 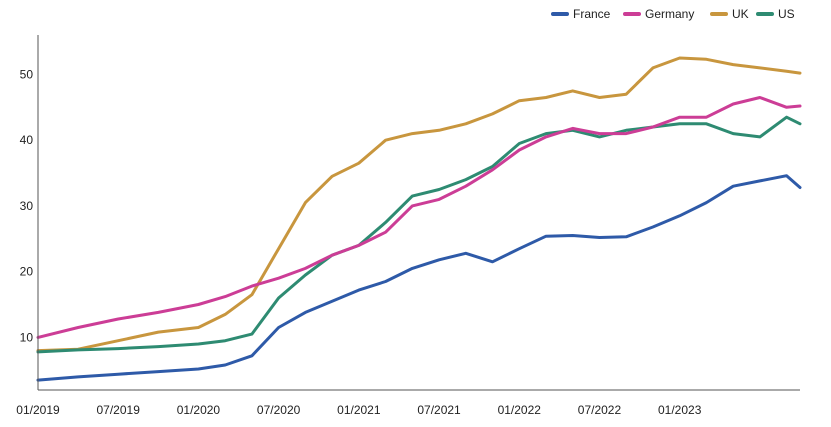 What do you see at coordinates (592, 14) in the screenshot?
I see `legend-label-france: France` at bounding box center [592, 14].